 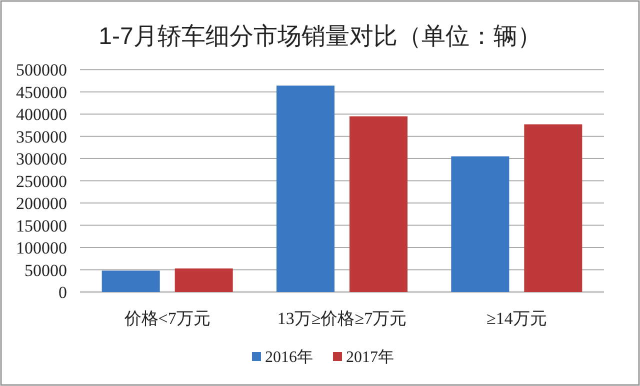 I want to click on y-tick-label: 500000, so click(x=41, y=70).